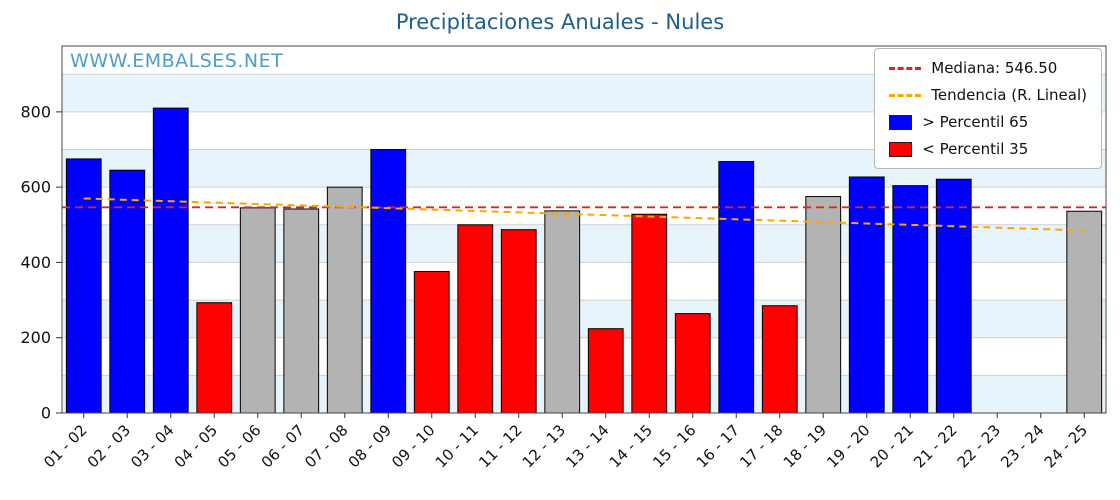  I want to click on y-tick-label: 800, so click(35, 111).